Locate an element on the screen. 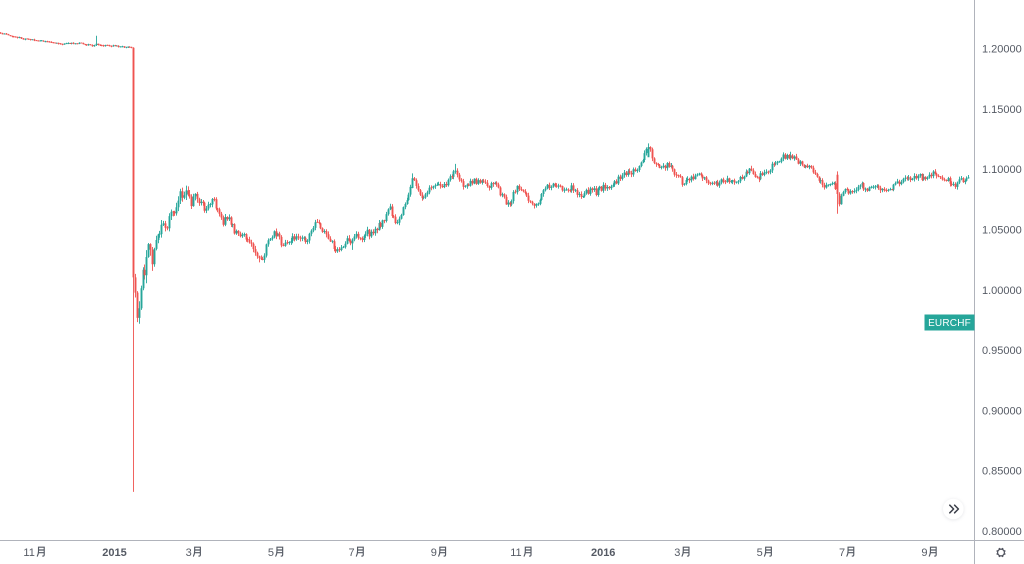 The image size is (1024, 564). svg-text: 2016 is located at coordinates (603, 553).